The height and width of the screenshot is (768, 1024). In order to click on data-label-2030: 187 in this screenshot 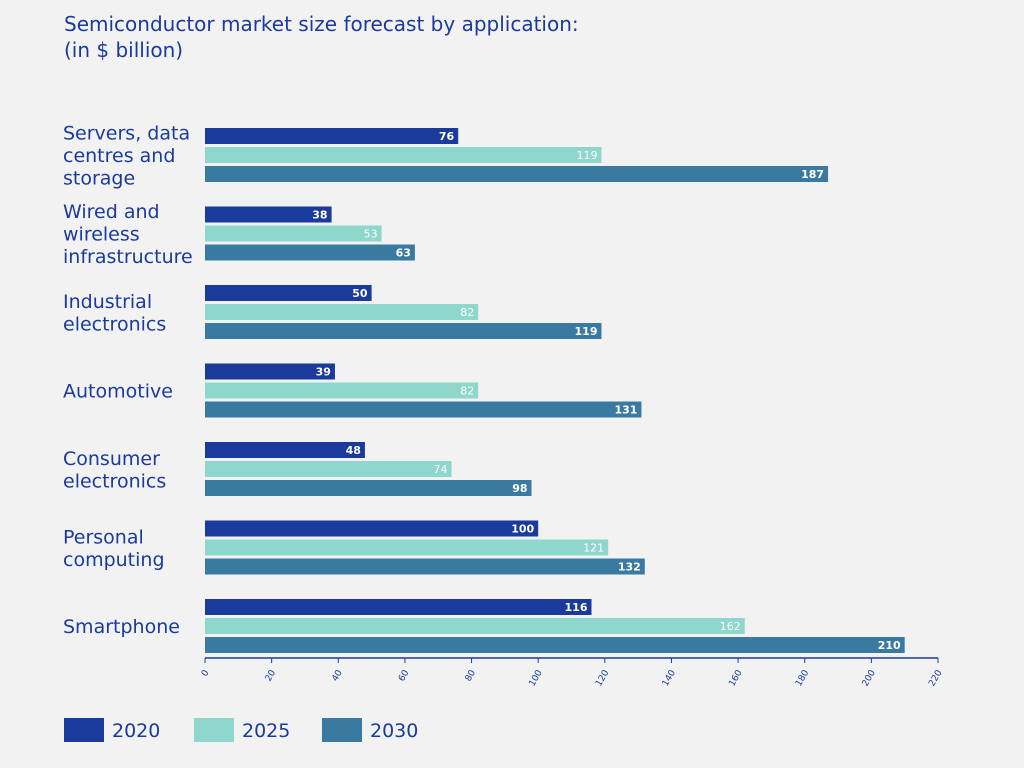, I will do `click(812, 174)`.